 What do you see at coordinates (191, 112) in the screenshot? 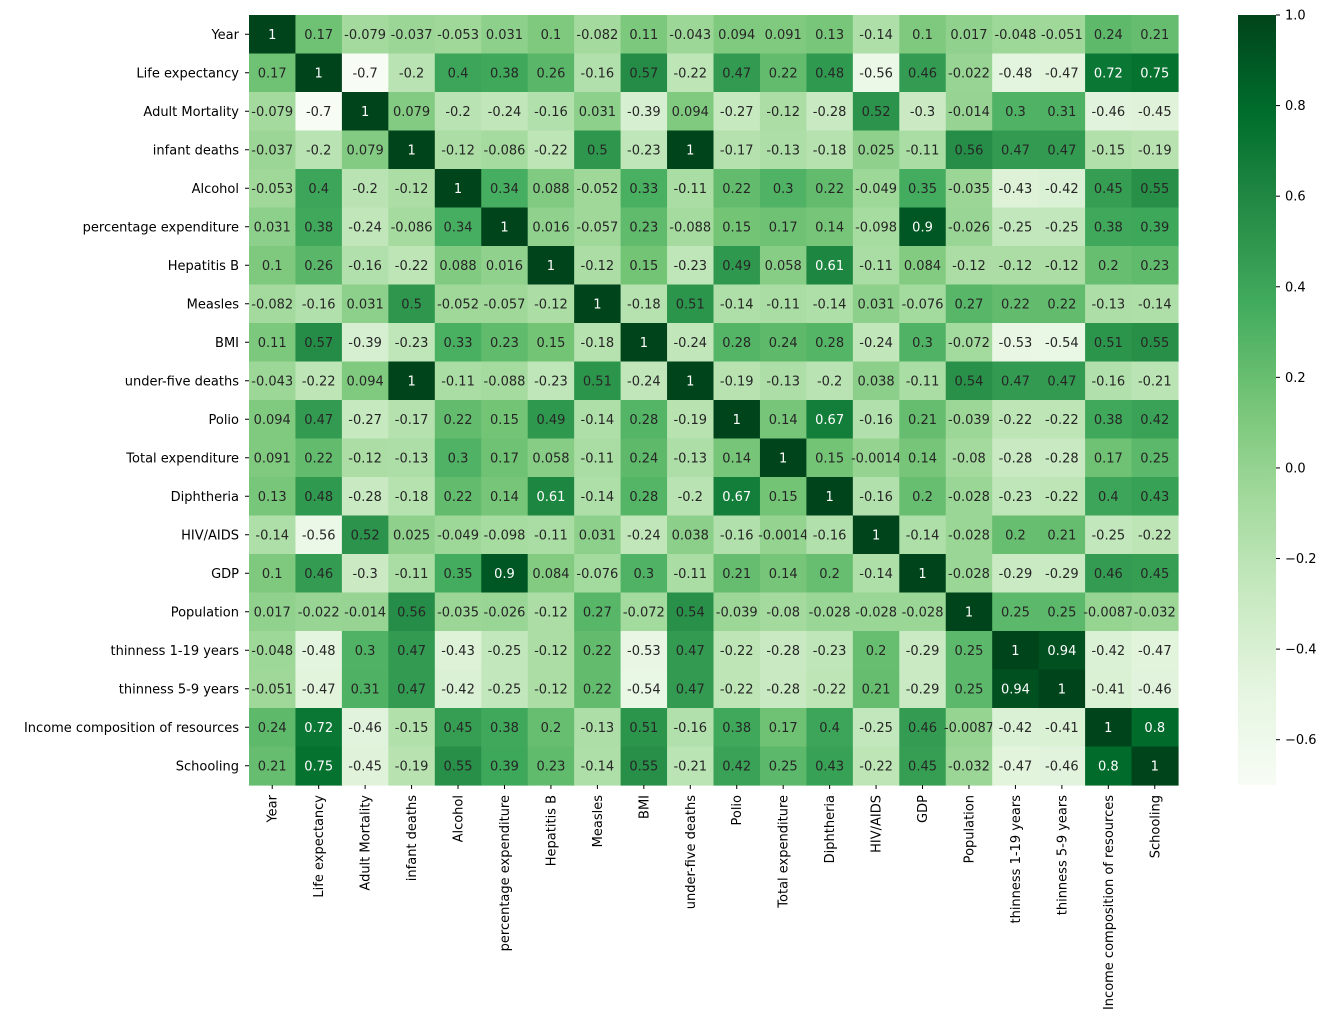
I see `y-tick-label: Adult Mortality` at bounding box center [191, 112].